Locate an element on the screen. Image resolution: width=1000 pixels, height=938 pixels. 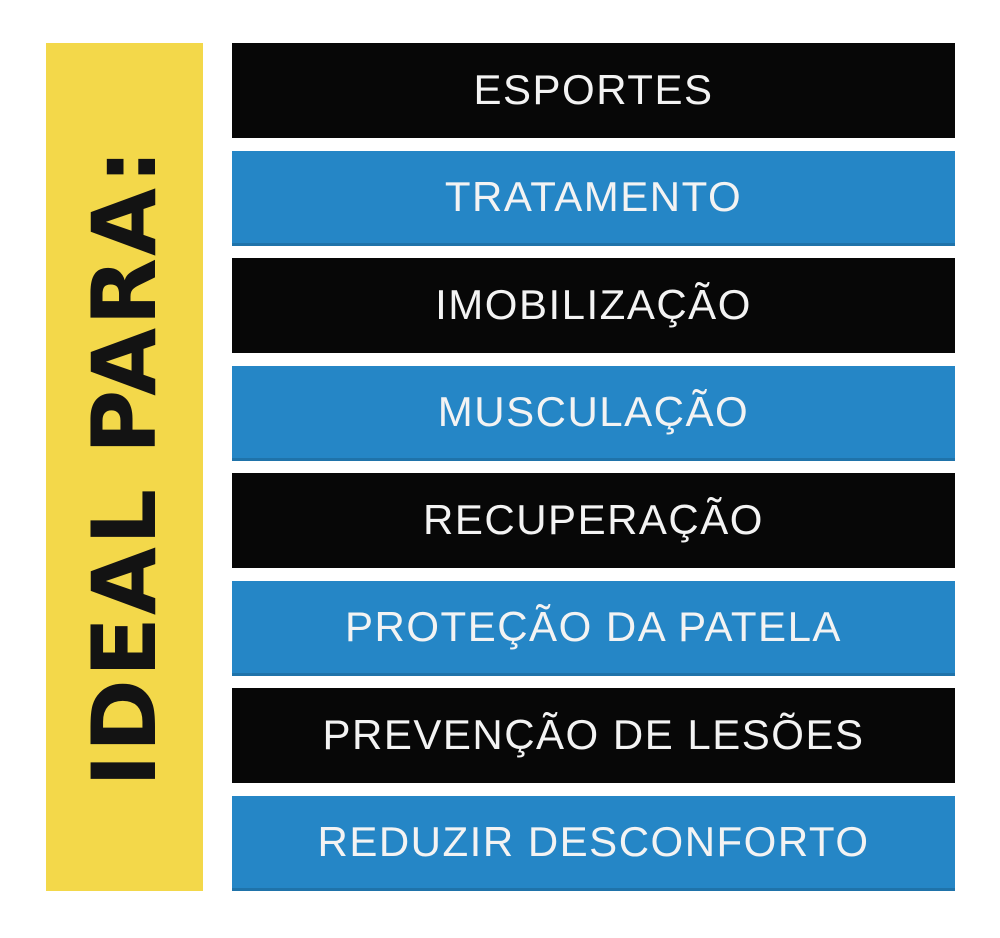
benefit-label: TRATAMENTO is located at coordinates (593, 197).